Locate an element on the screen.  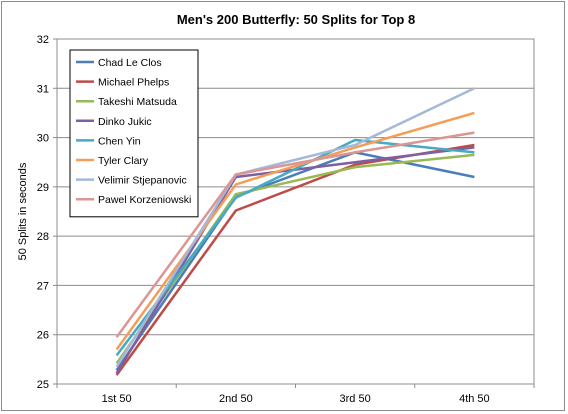
legend-label: Chad Le Clos is located at coordinates (130, 63).